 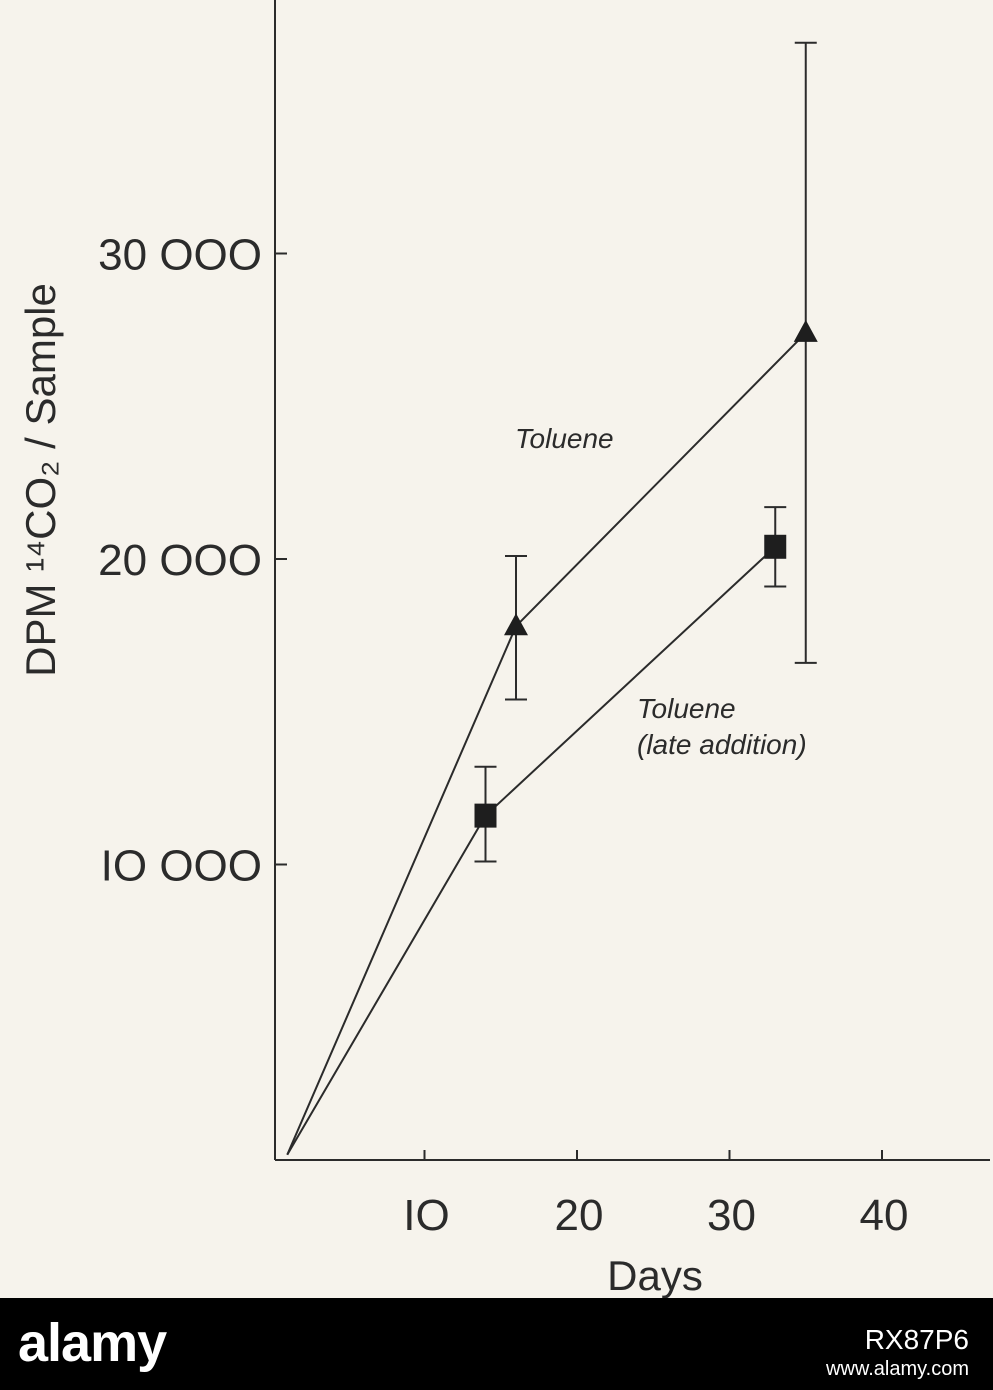 I want to click on watermark-footer: alamy RX87P6 www.alamy.com, so click(x=496, y=1344).